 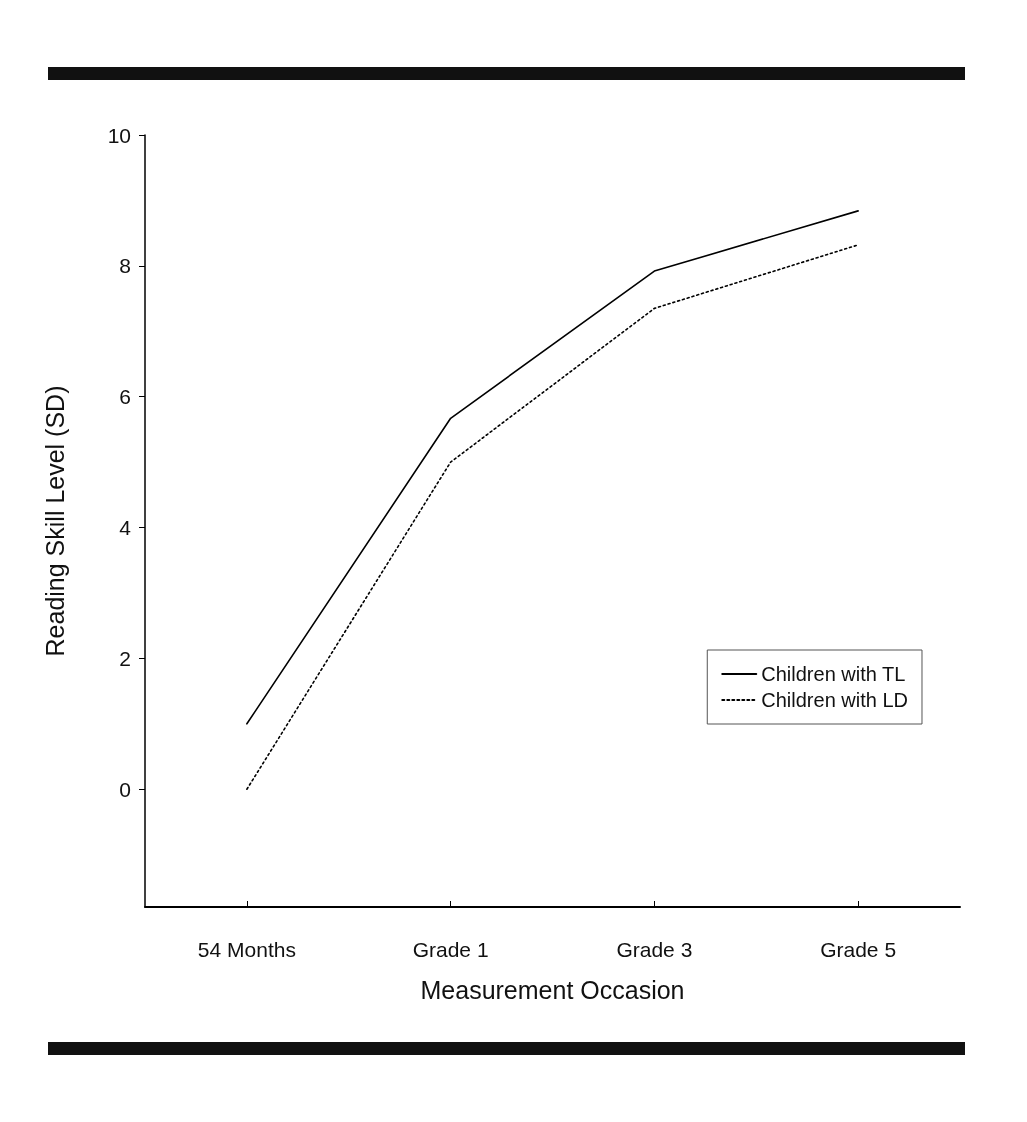 What do you see at coordinates (125, 266) in the screenshot?
I see `y-tick-label: 8` at bounding box center [125, 266].